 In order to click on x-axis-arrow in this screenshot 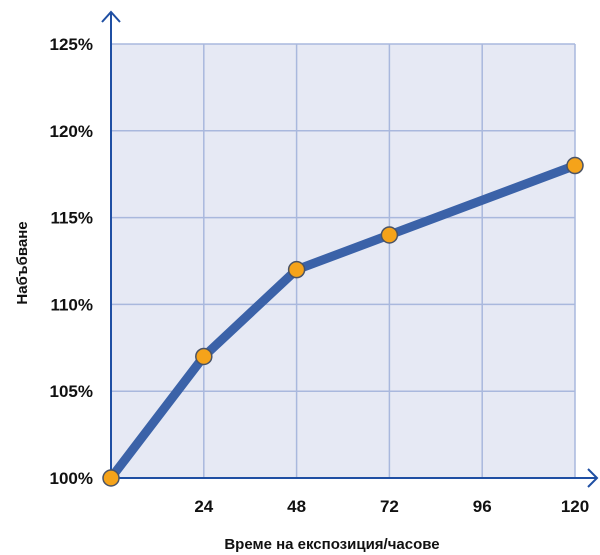, I will do `click(593, 478)`.